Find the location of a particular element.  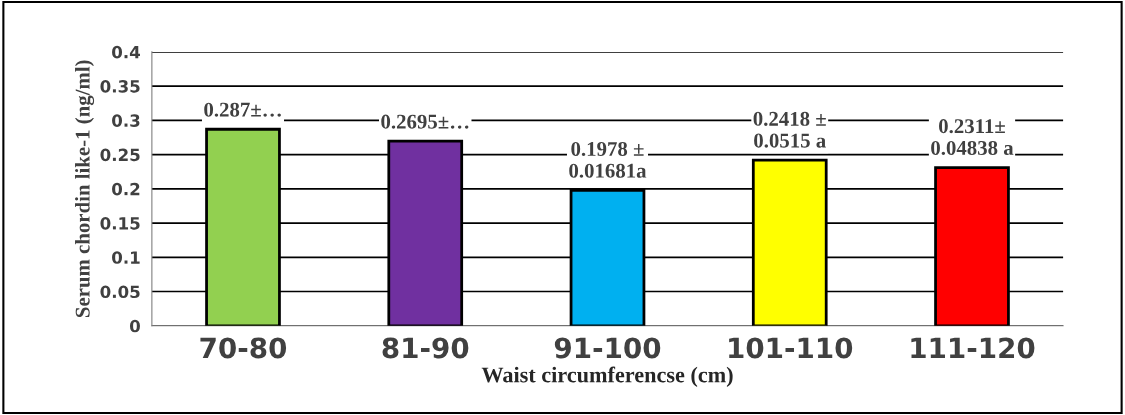

data-label: 0.2311± 0.04838 a is located at coordinates (972, 137).